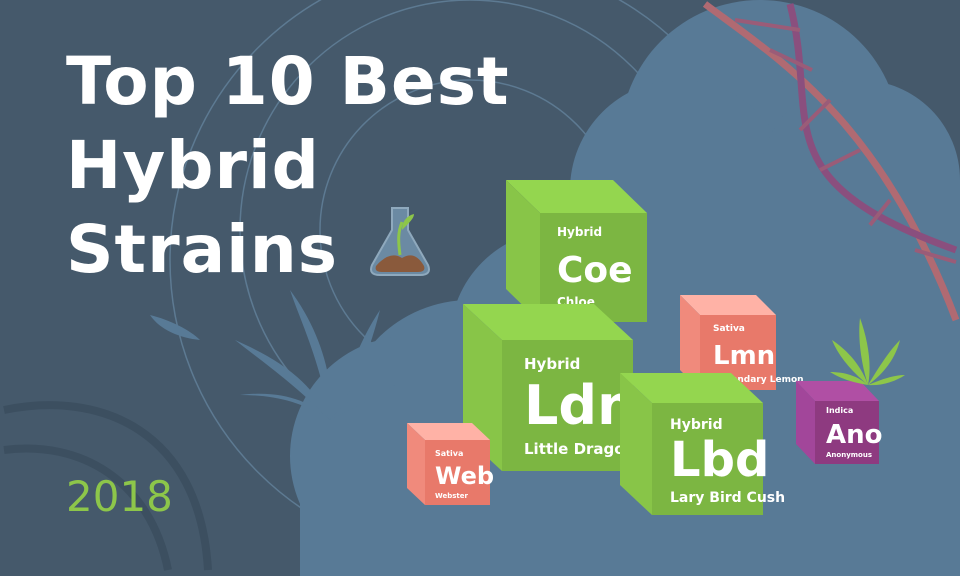  I want to click on cube-strain-name: Anonymous, so click(849, 455).